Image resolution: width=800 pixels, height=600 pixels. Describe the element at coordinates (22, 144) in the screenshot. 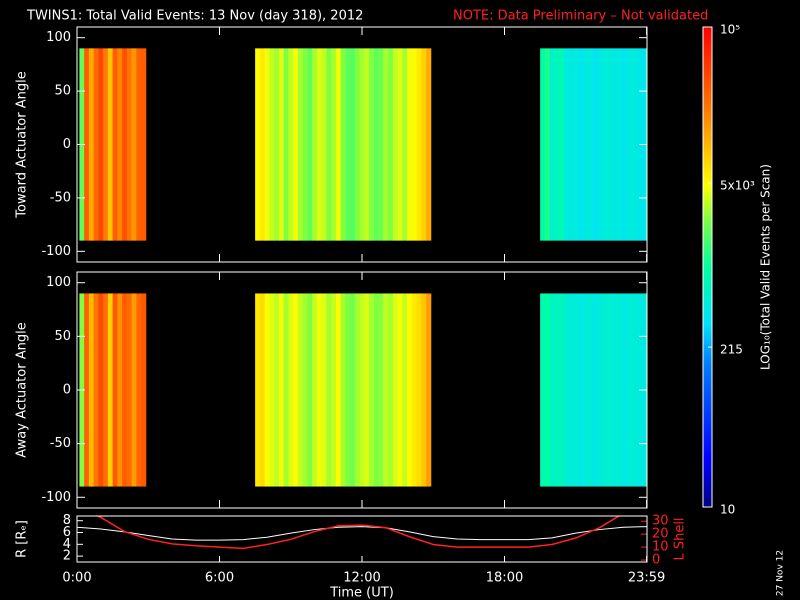

I see `y-axis-label: Toward Actuator Angle` at that location.